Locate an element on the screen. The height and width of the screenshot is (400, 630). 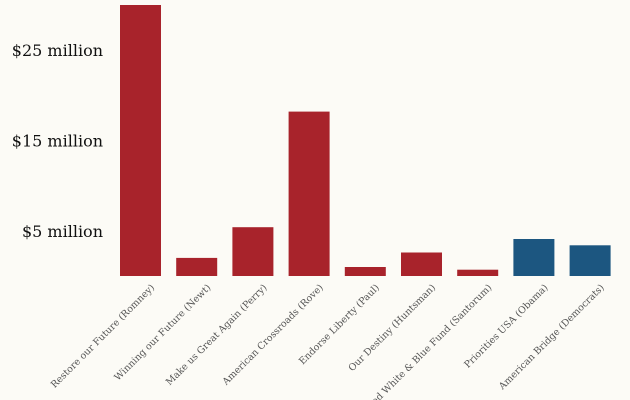
y-tick-label-0: $5 million is located at coordinates (62, 231).